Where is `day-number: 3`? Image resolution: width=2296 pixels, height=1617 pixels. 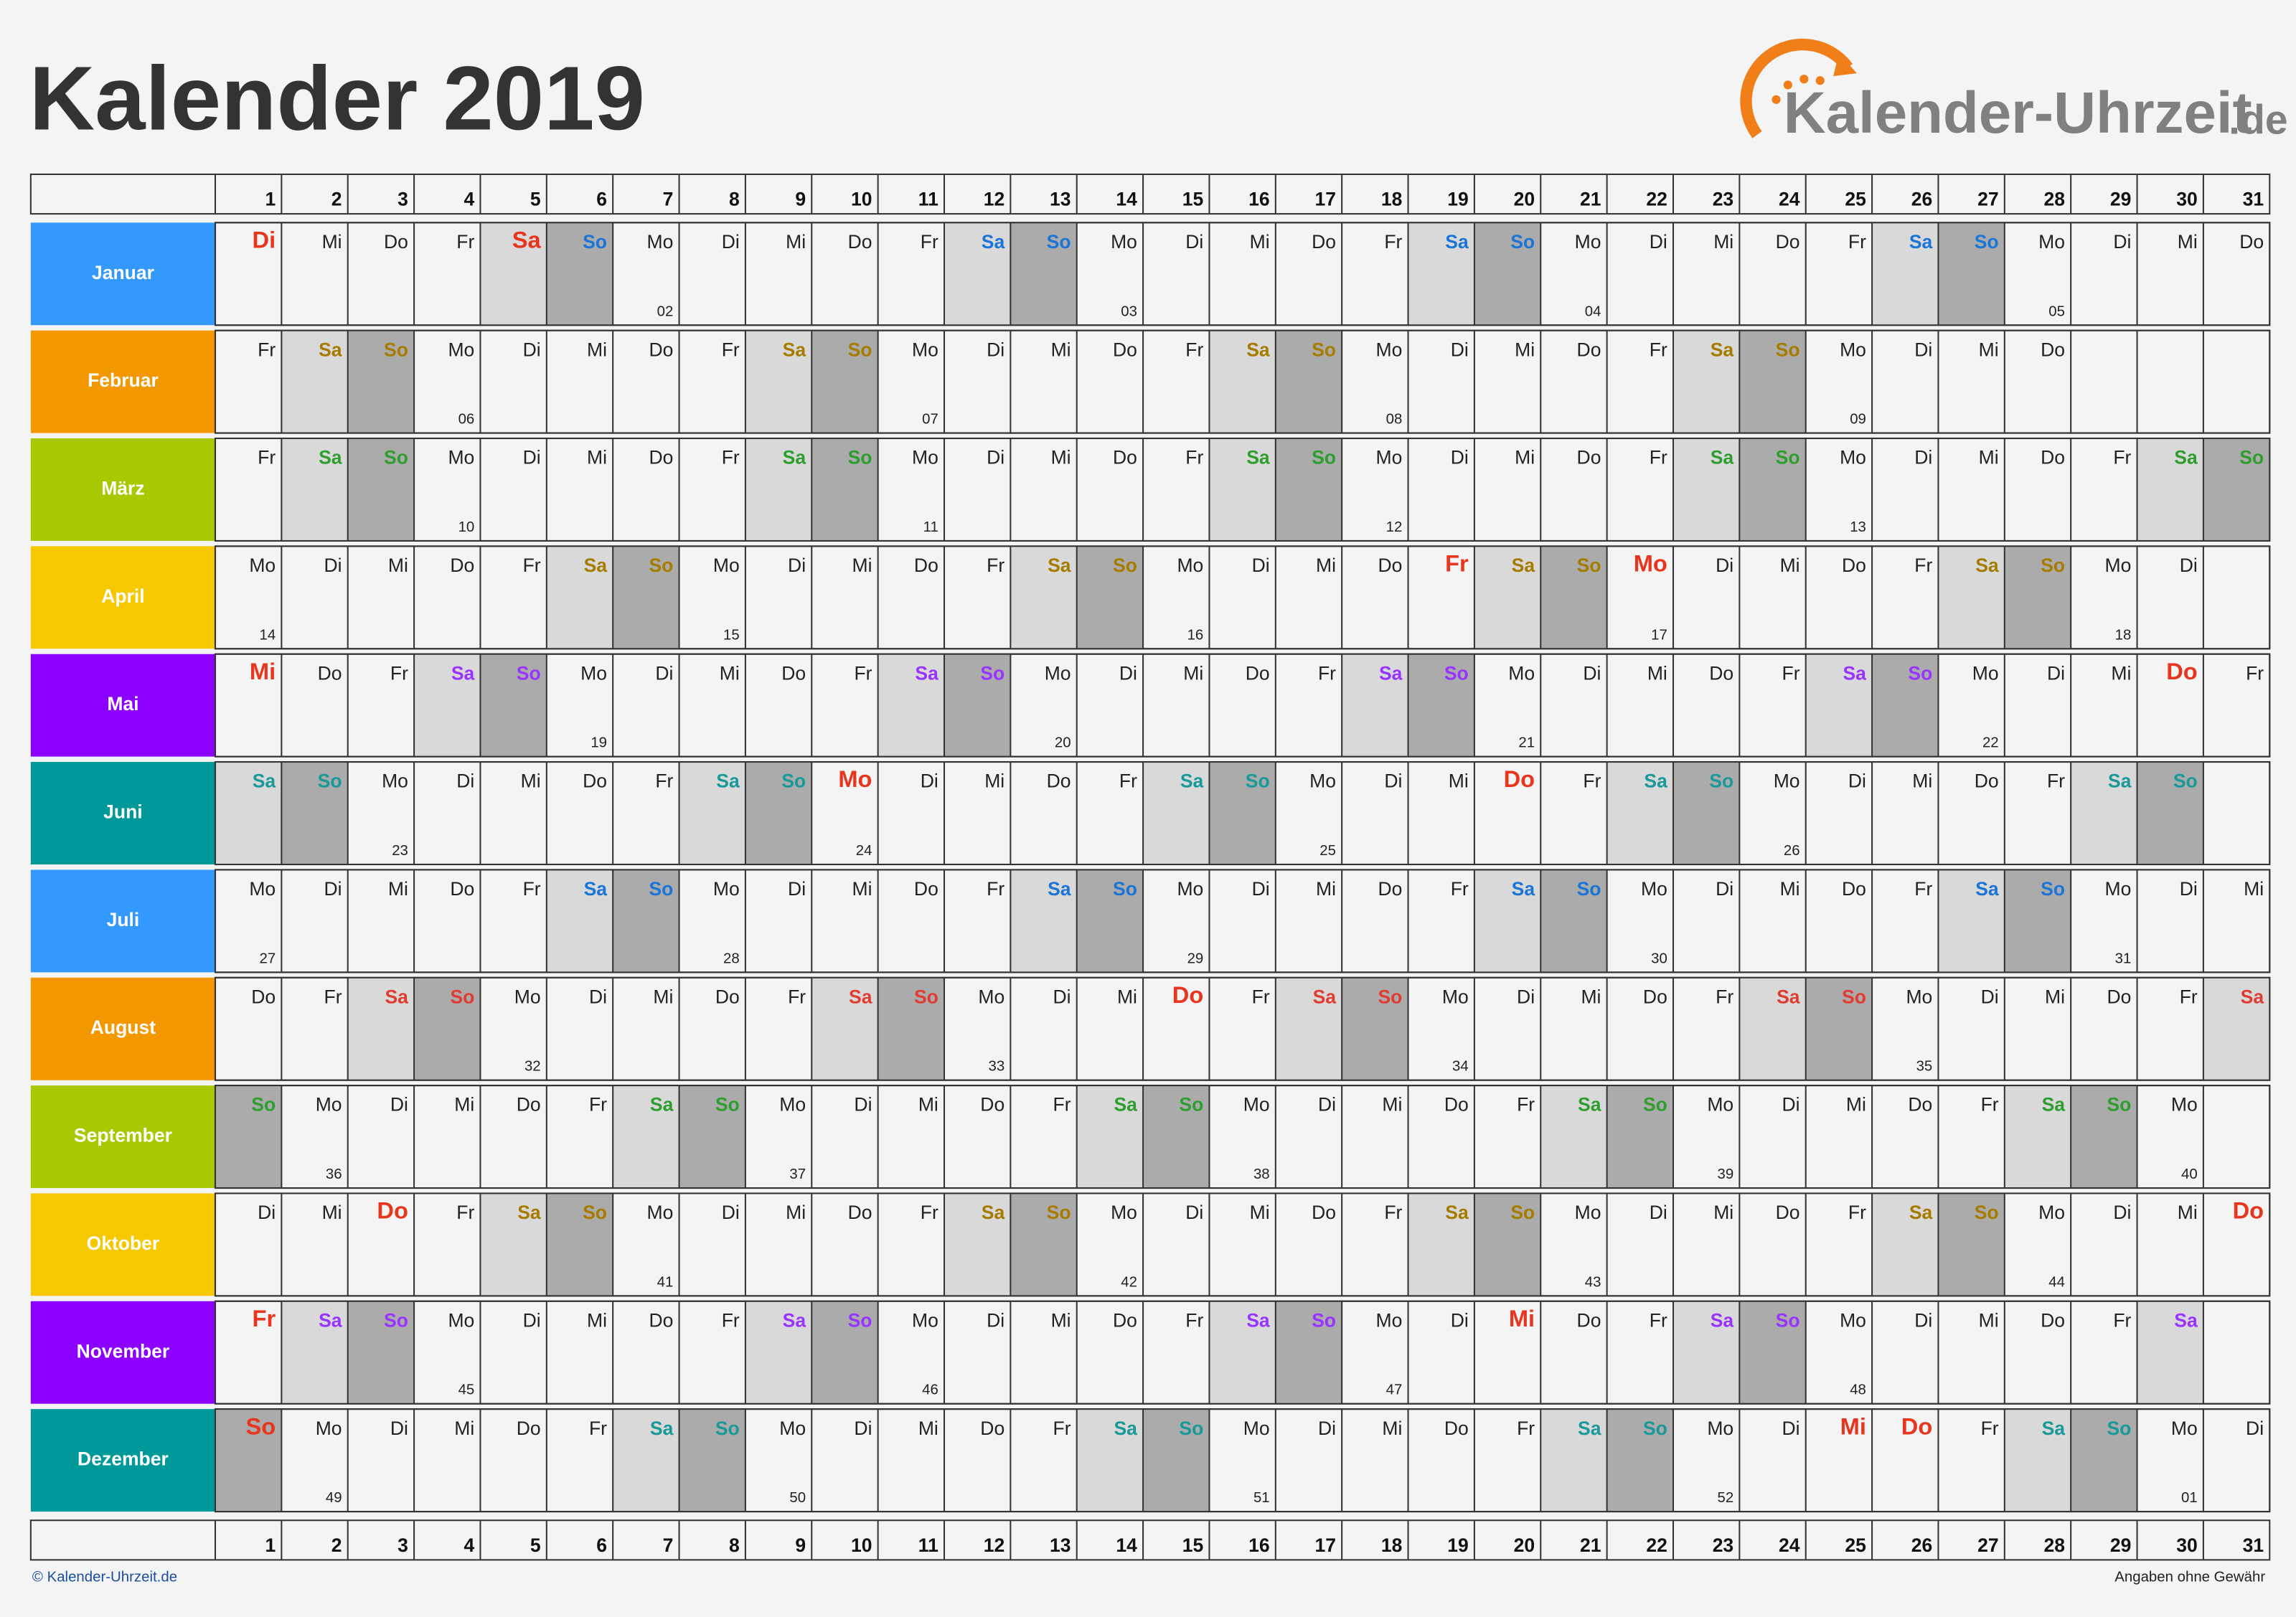
day-number: 3 is located at coordinates (403, 199).